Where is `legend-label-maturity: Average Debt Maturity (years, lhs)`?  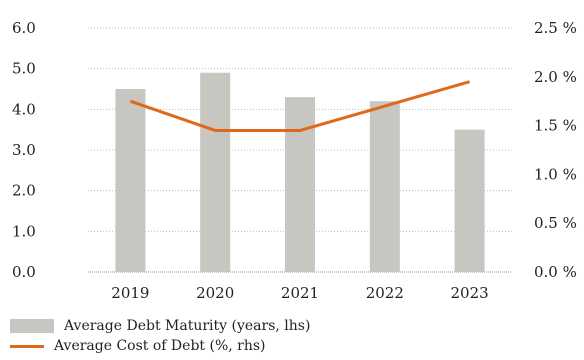 legend-label-maturity: Average Debt Maturity (years, lhs) is located at coordinates (187, 326).